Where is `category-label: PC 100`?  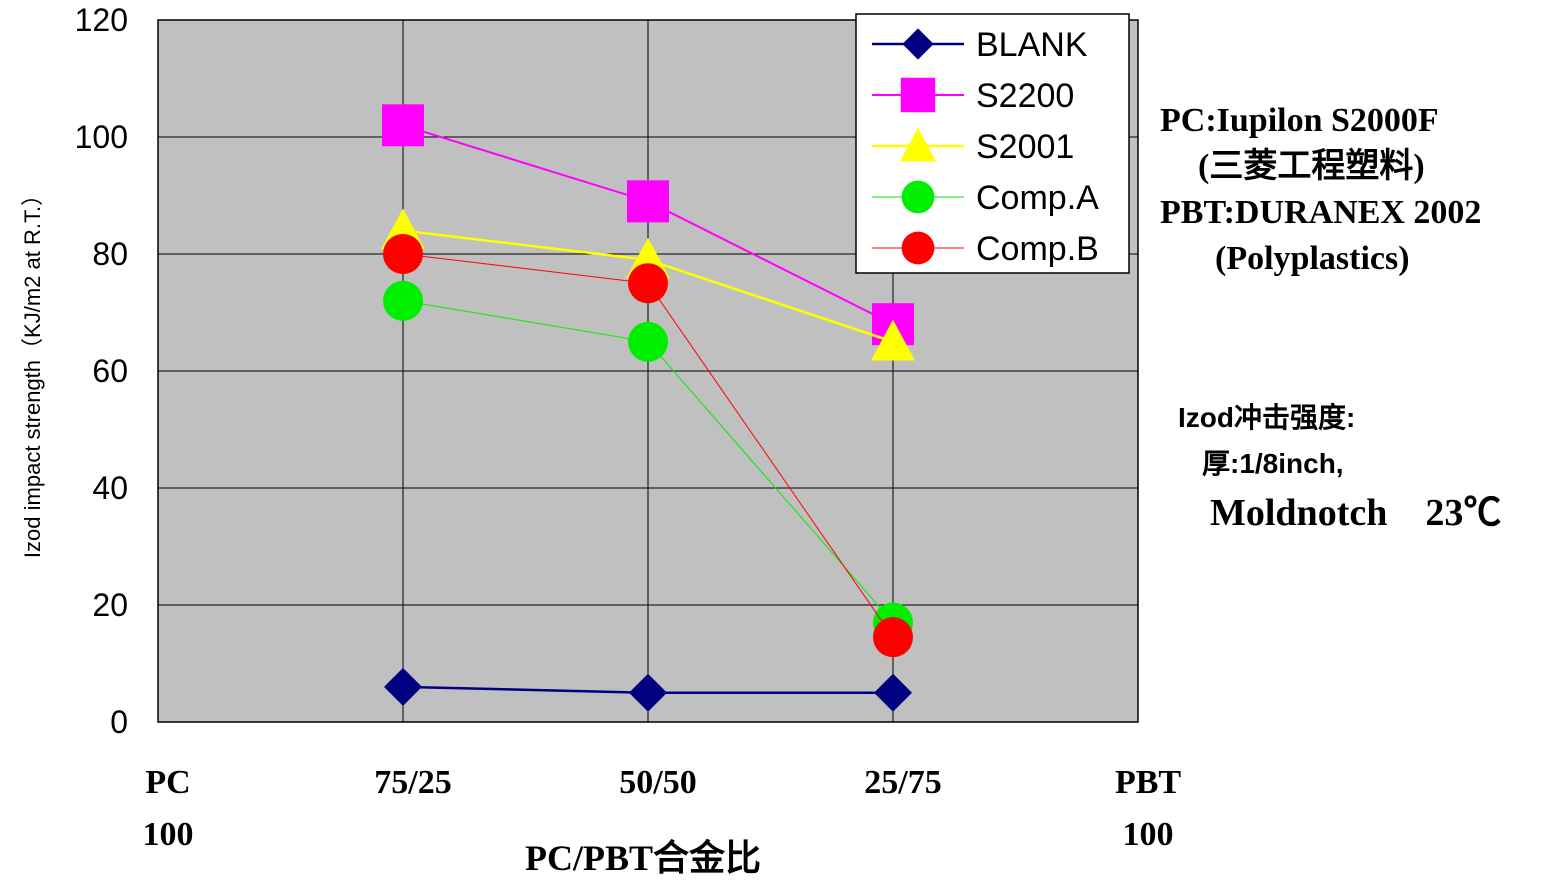 category-label: PC 100 is located at coordinates (168, 808).